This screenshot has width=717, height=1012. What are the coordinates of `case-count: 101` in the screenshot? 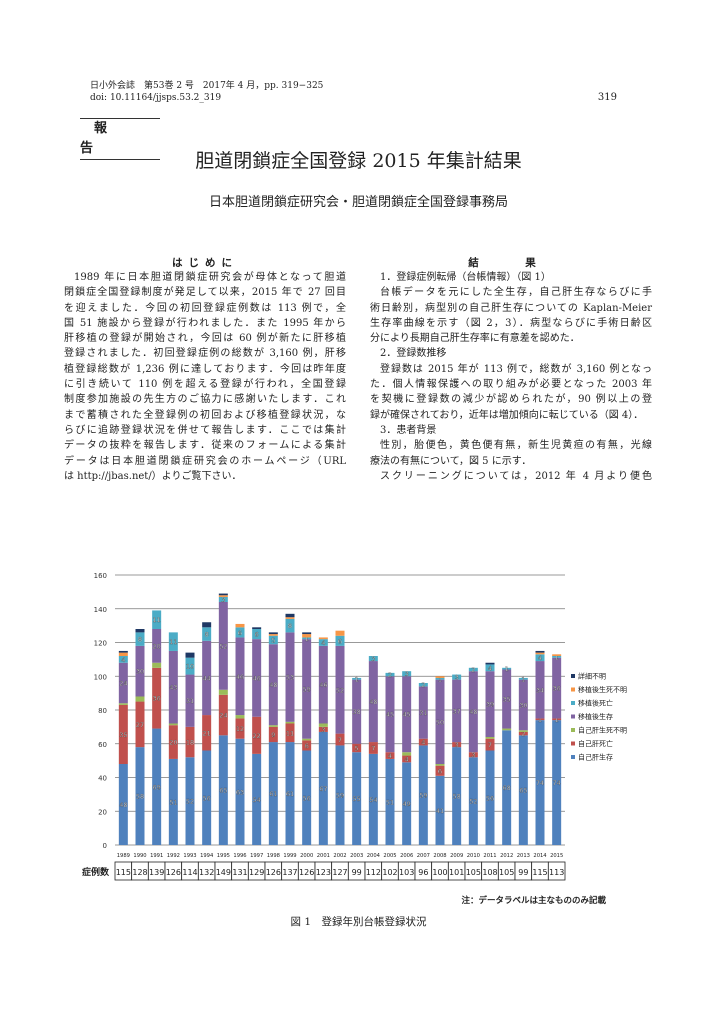 It's located at (456, 872).